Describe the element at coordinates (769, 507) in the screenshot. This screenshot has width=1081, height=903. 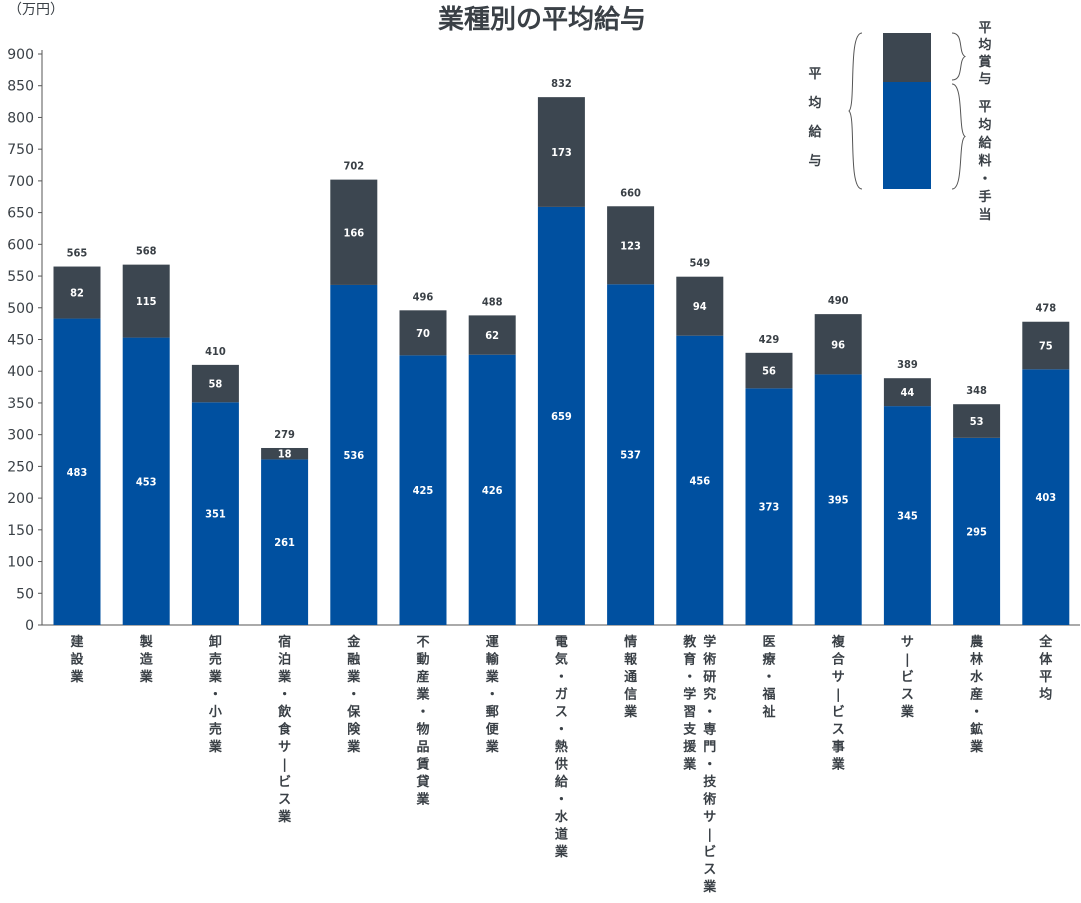
I see `data-label-salary: 373` at that location.